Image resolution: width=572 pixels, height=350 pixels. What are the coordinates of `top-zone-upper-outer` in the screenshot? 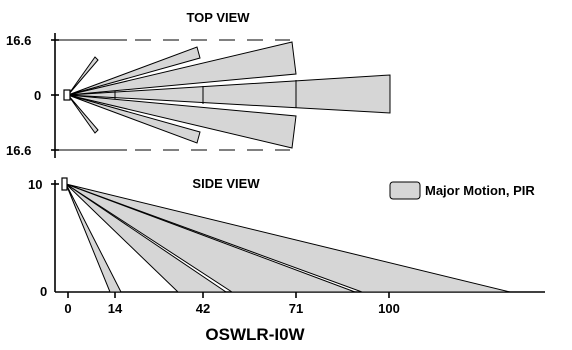 It's located at (182, 68).